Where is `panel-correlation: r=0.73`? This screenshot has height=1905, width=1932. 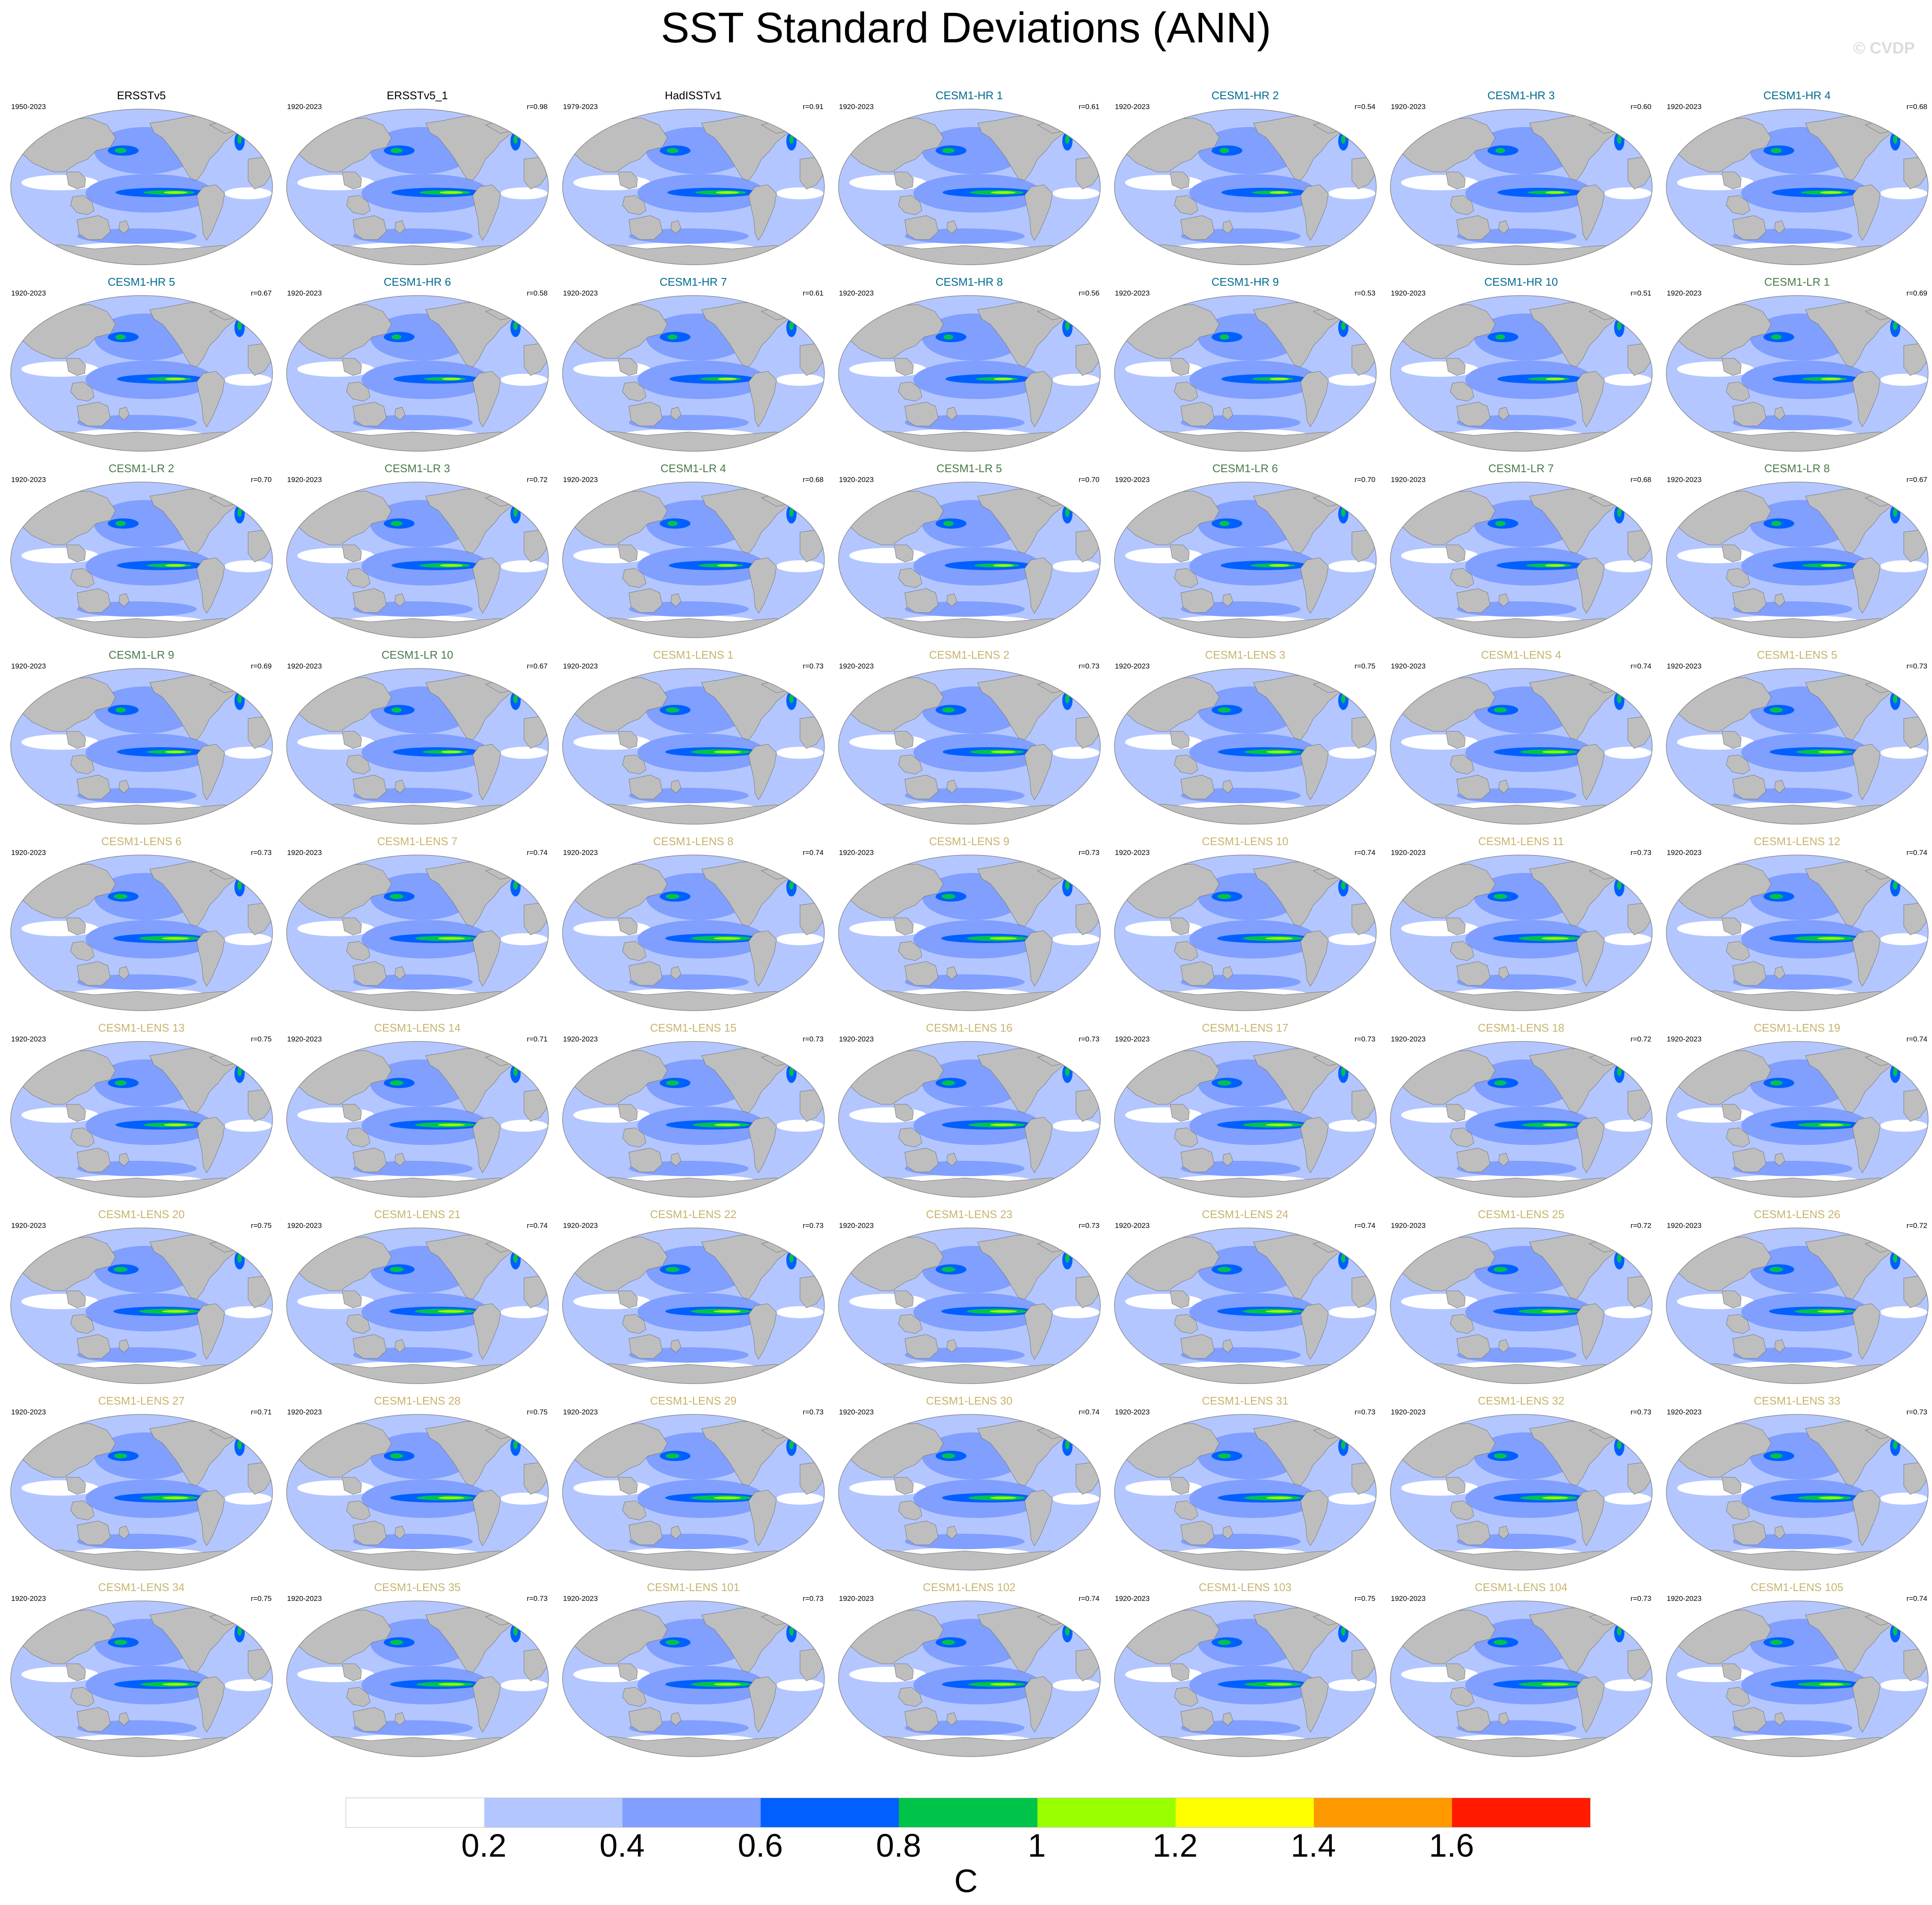 panel-correlation: r=0.73 is located at coordinates (813, 666).